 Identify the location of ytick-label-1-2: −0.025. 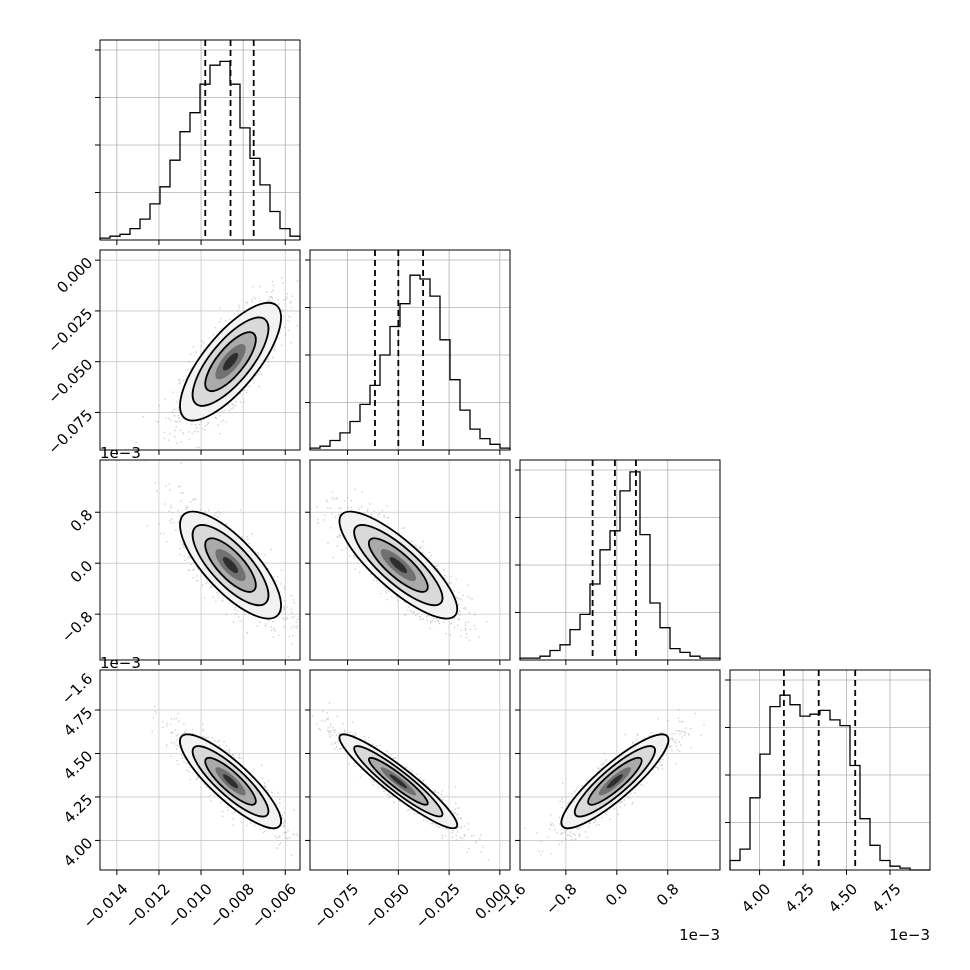
(70, 331).